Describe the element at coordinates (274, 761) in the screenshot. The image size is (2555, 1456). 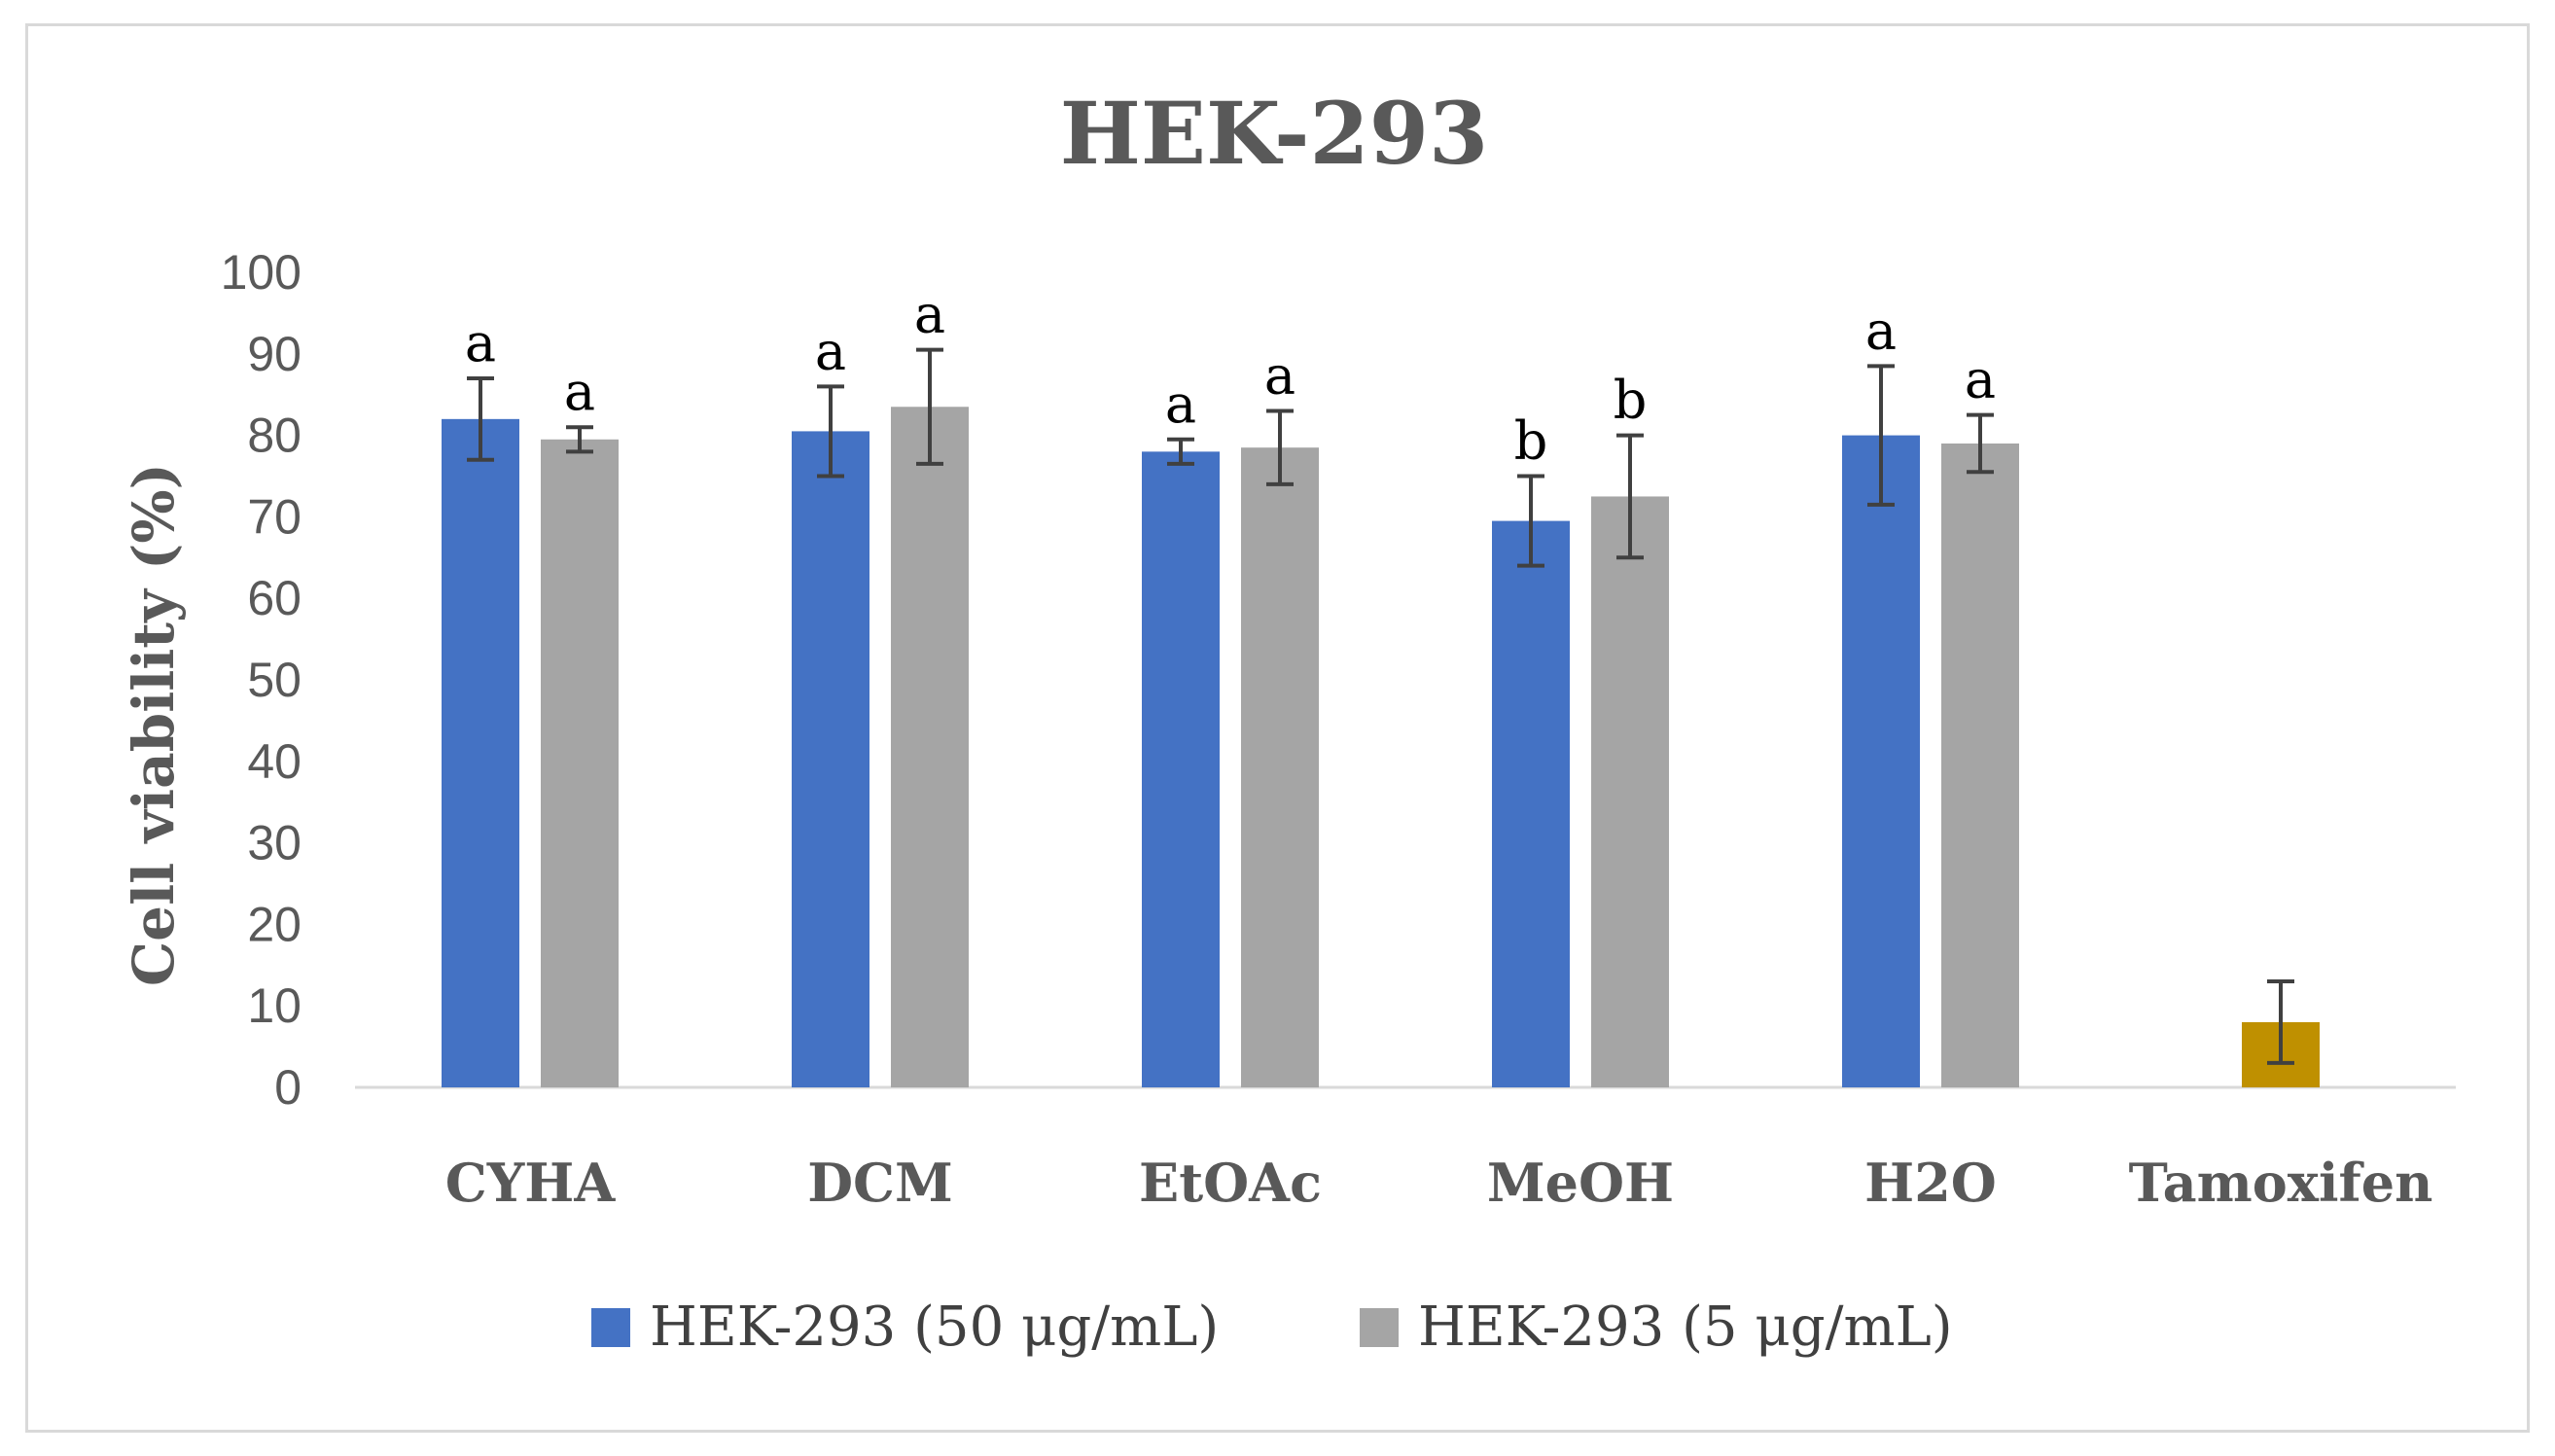
I see `y-tick-label: 40` at that location.